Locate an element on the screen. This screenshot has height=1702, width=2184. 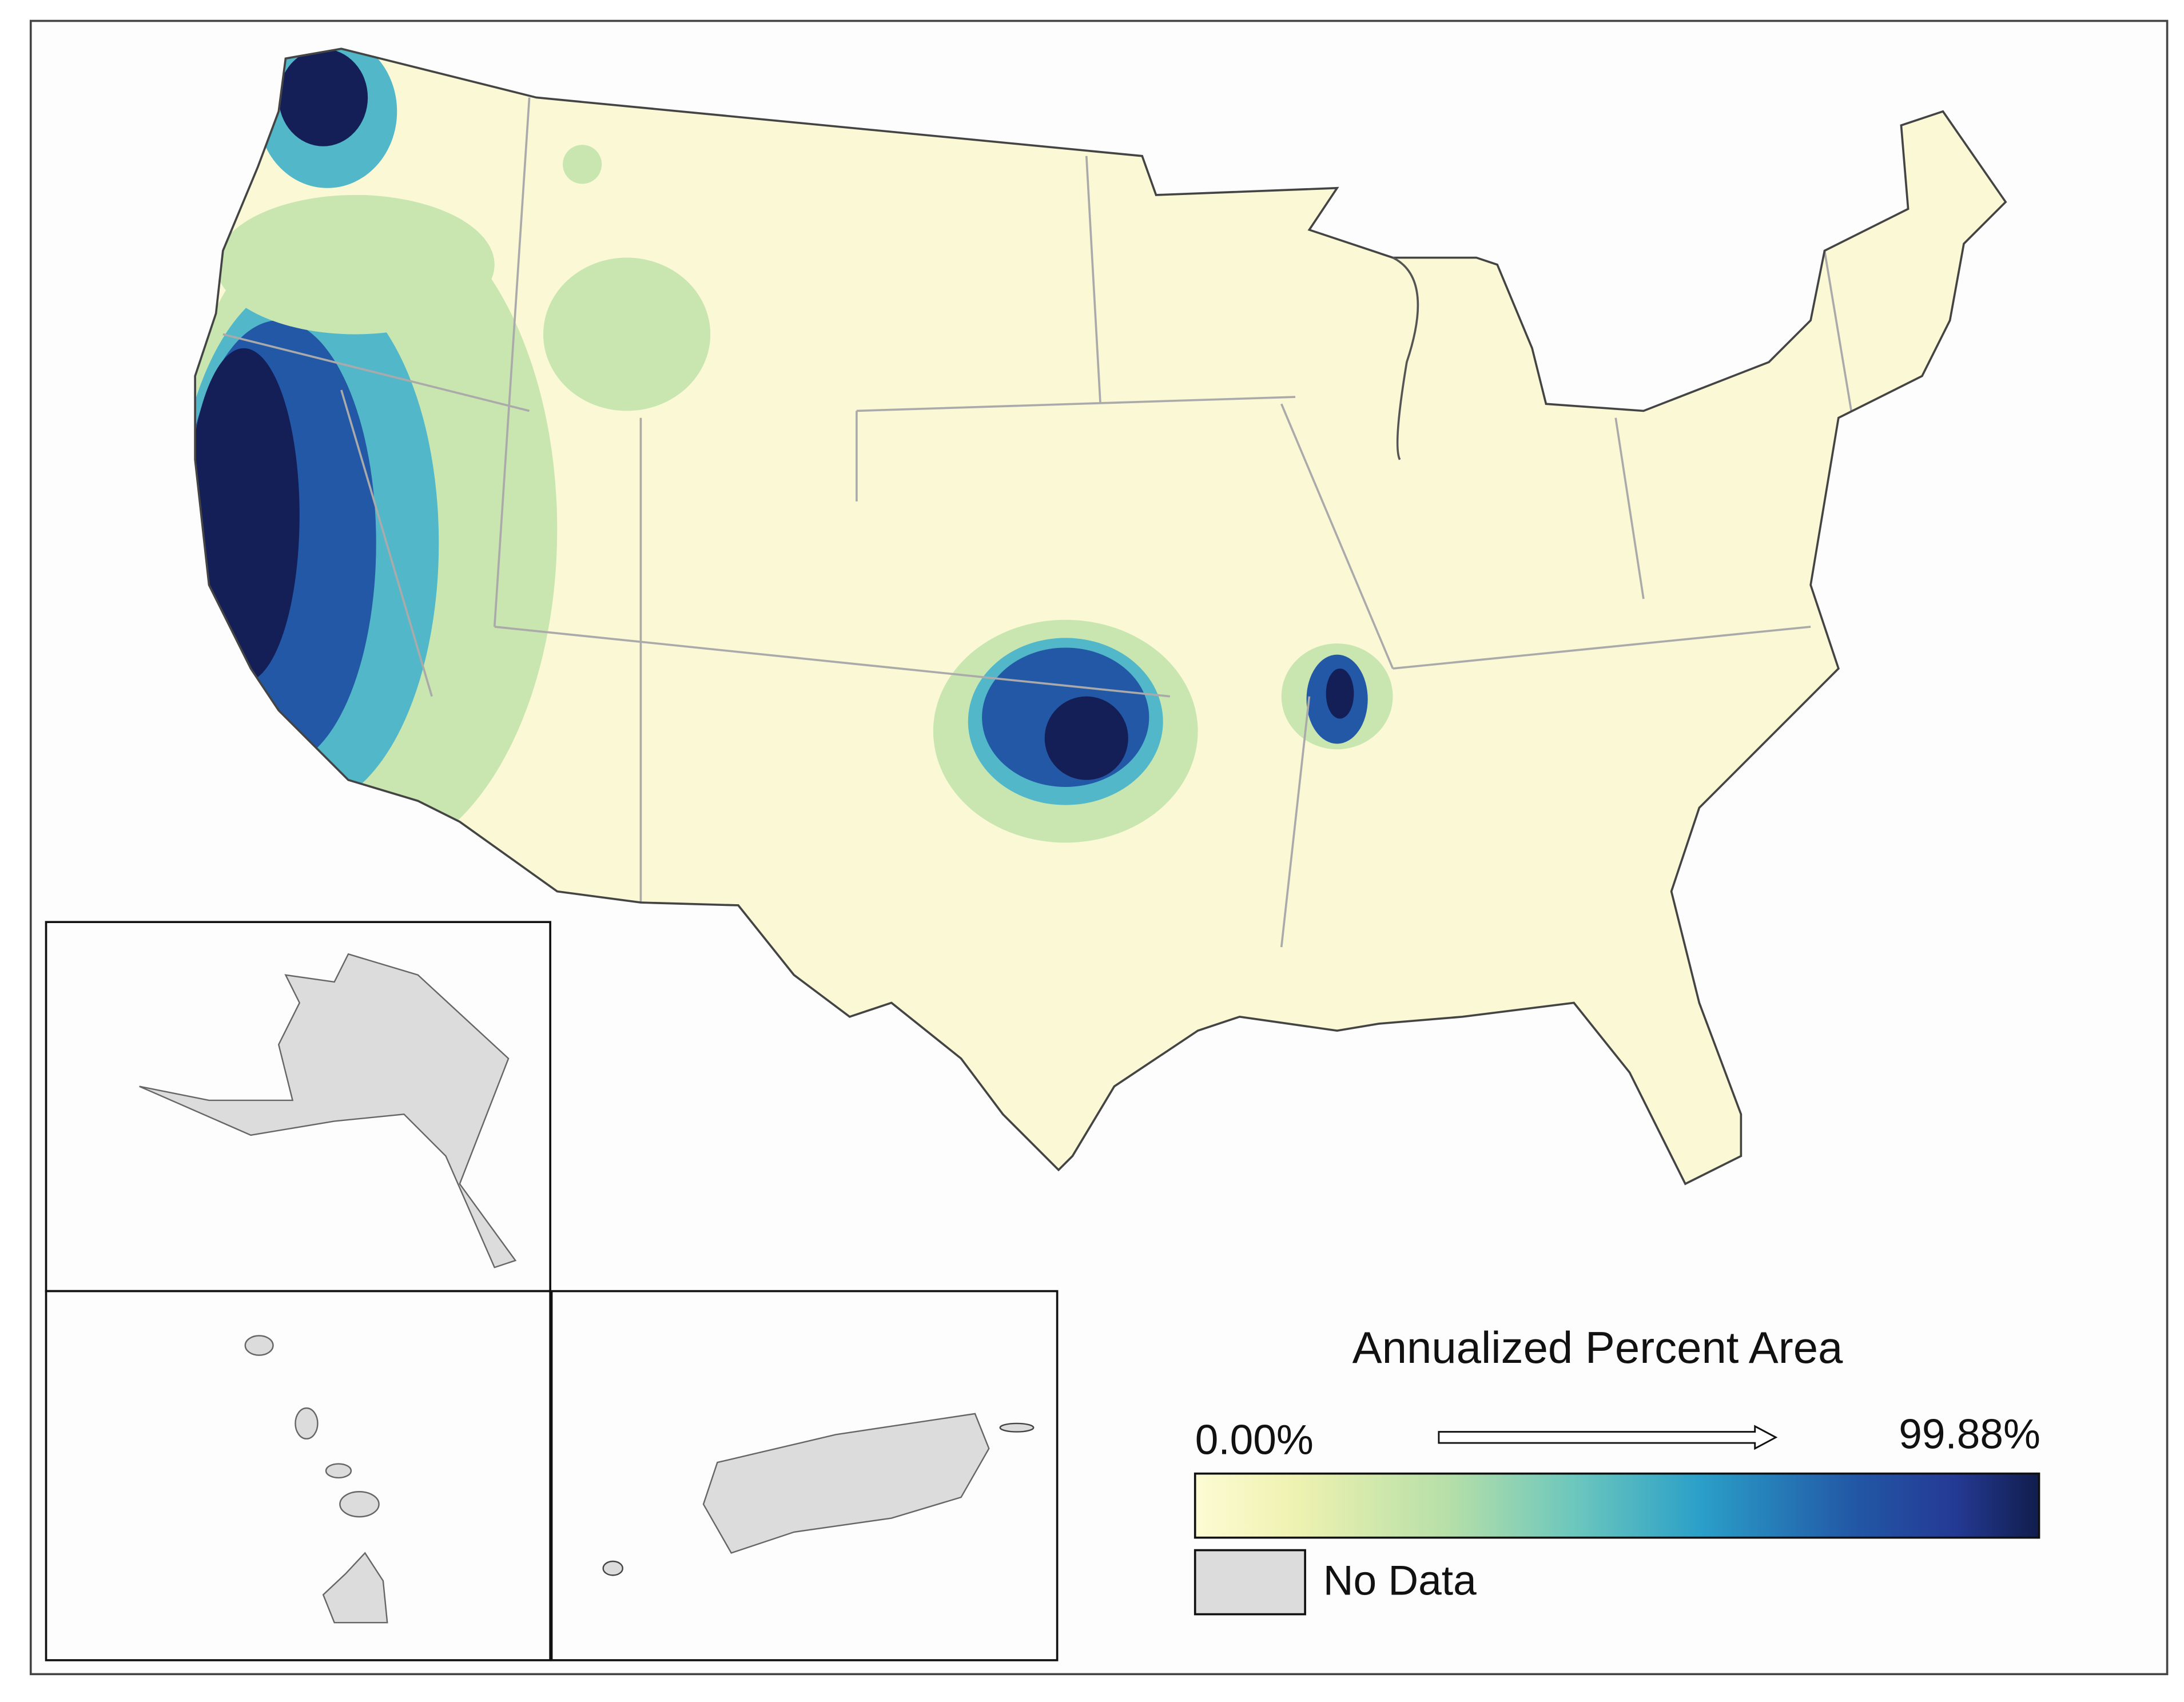
no-data-label: No Data is located at coordinates (1400, 1580).